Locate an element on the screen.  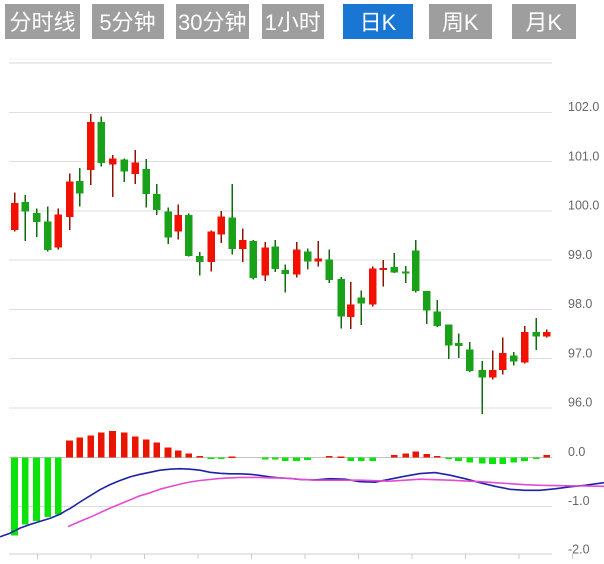
svg-text: -1.0 is located at coordinates (579, 501).